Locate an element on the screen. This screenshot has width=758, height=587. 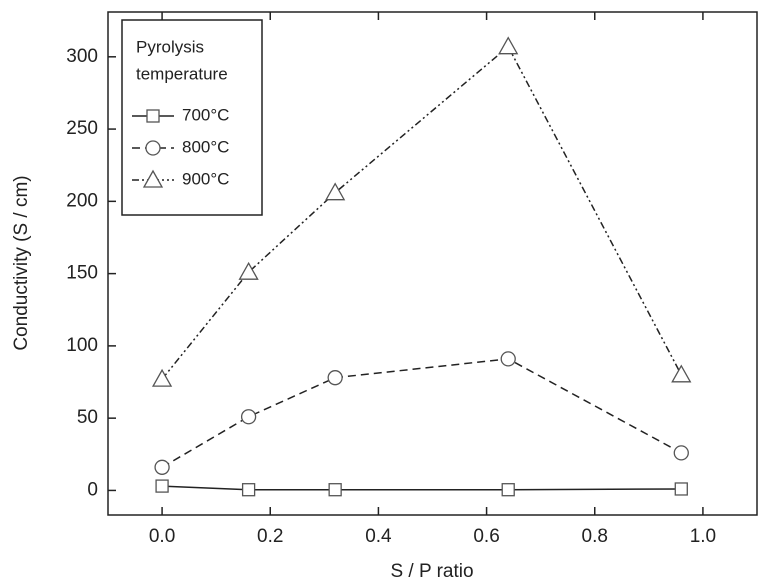
legend-label: 900°C is located at coordinates (205, 178).